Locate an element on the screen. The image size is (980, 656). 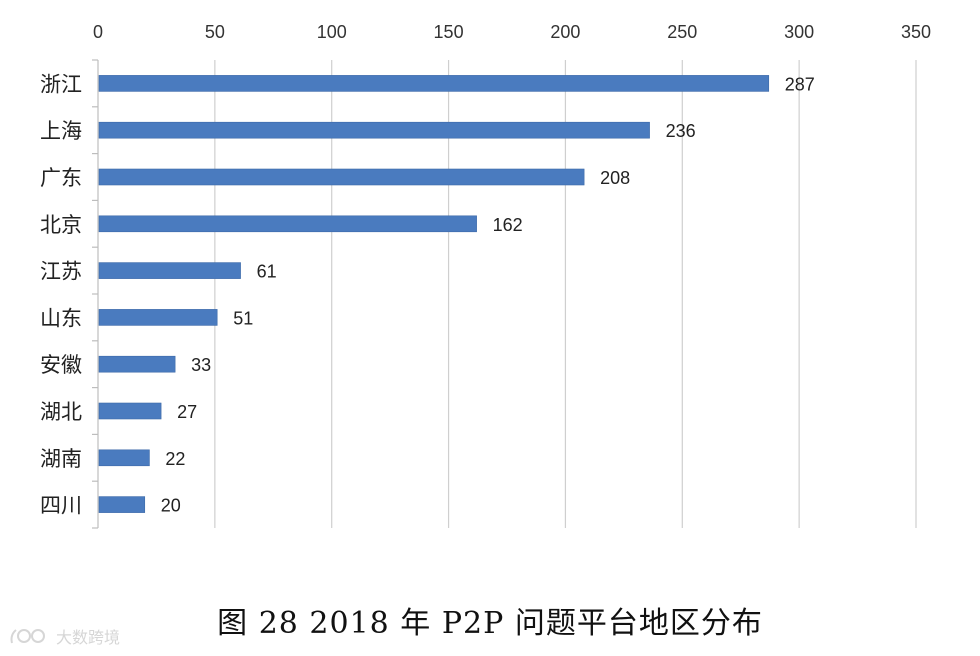
data-label: 162 is located at coordinates (508, 225).